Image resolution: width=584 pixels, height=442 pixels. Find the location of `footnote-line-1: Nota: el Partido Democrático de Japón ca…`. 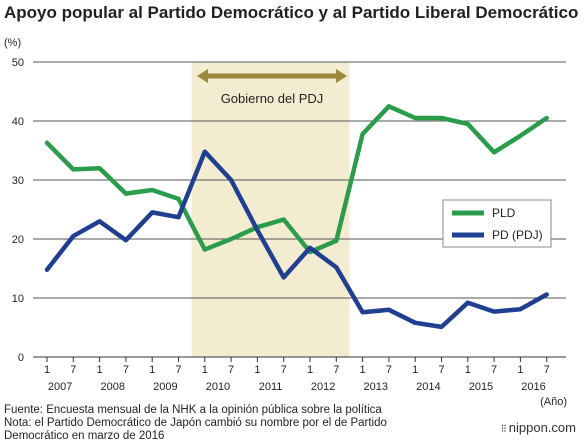

footnote-line-1: Nota: el Partido Democrático de Japón ca… is located at coordinates (195, 423).